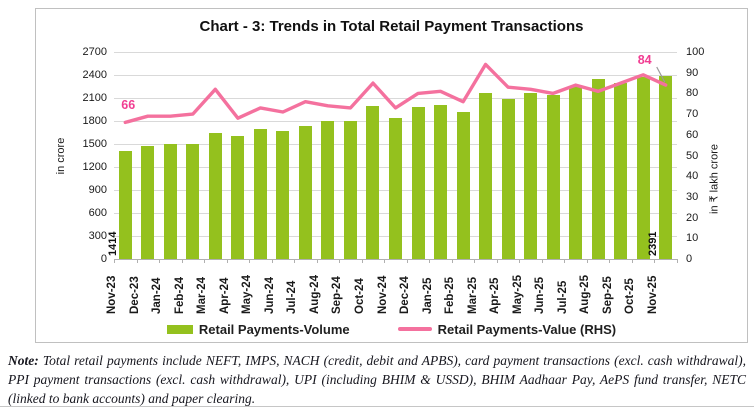 The height and width of the screenshot is (410, 754). Describe the element at coordinates (644, 60) in the screenshot. I see `line-data-label-last: 84` at that location.